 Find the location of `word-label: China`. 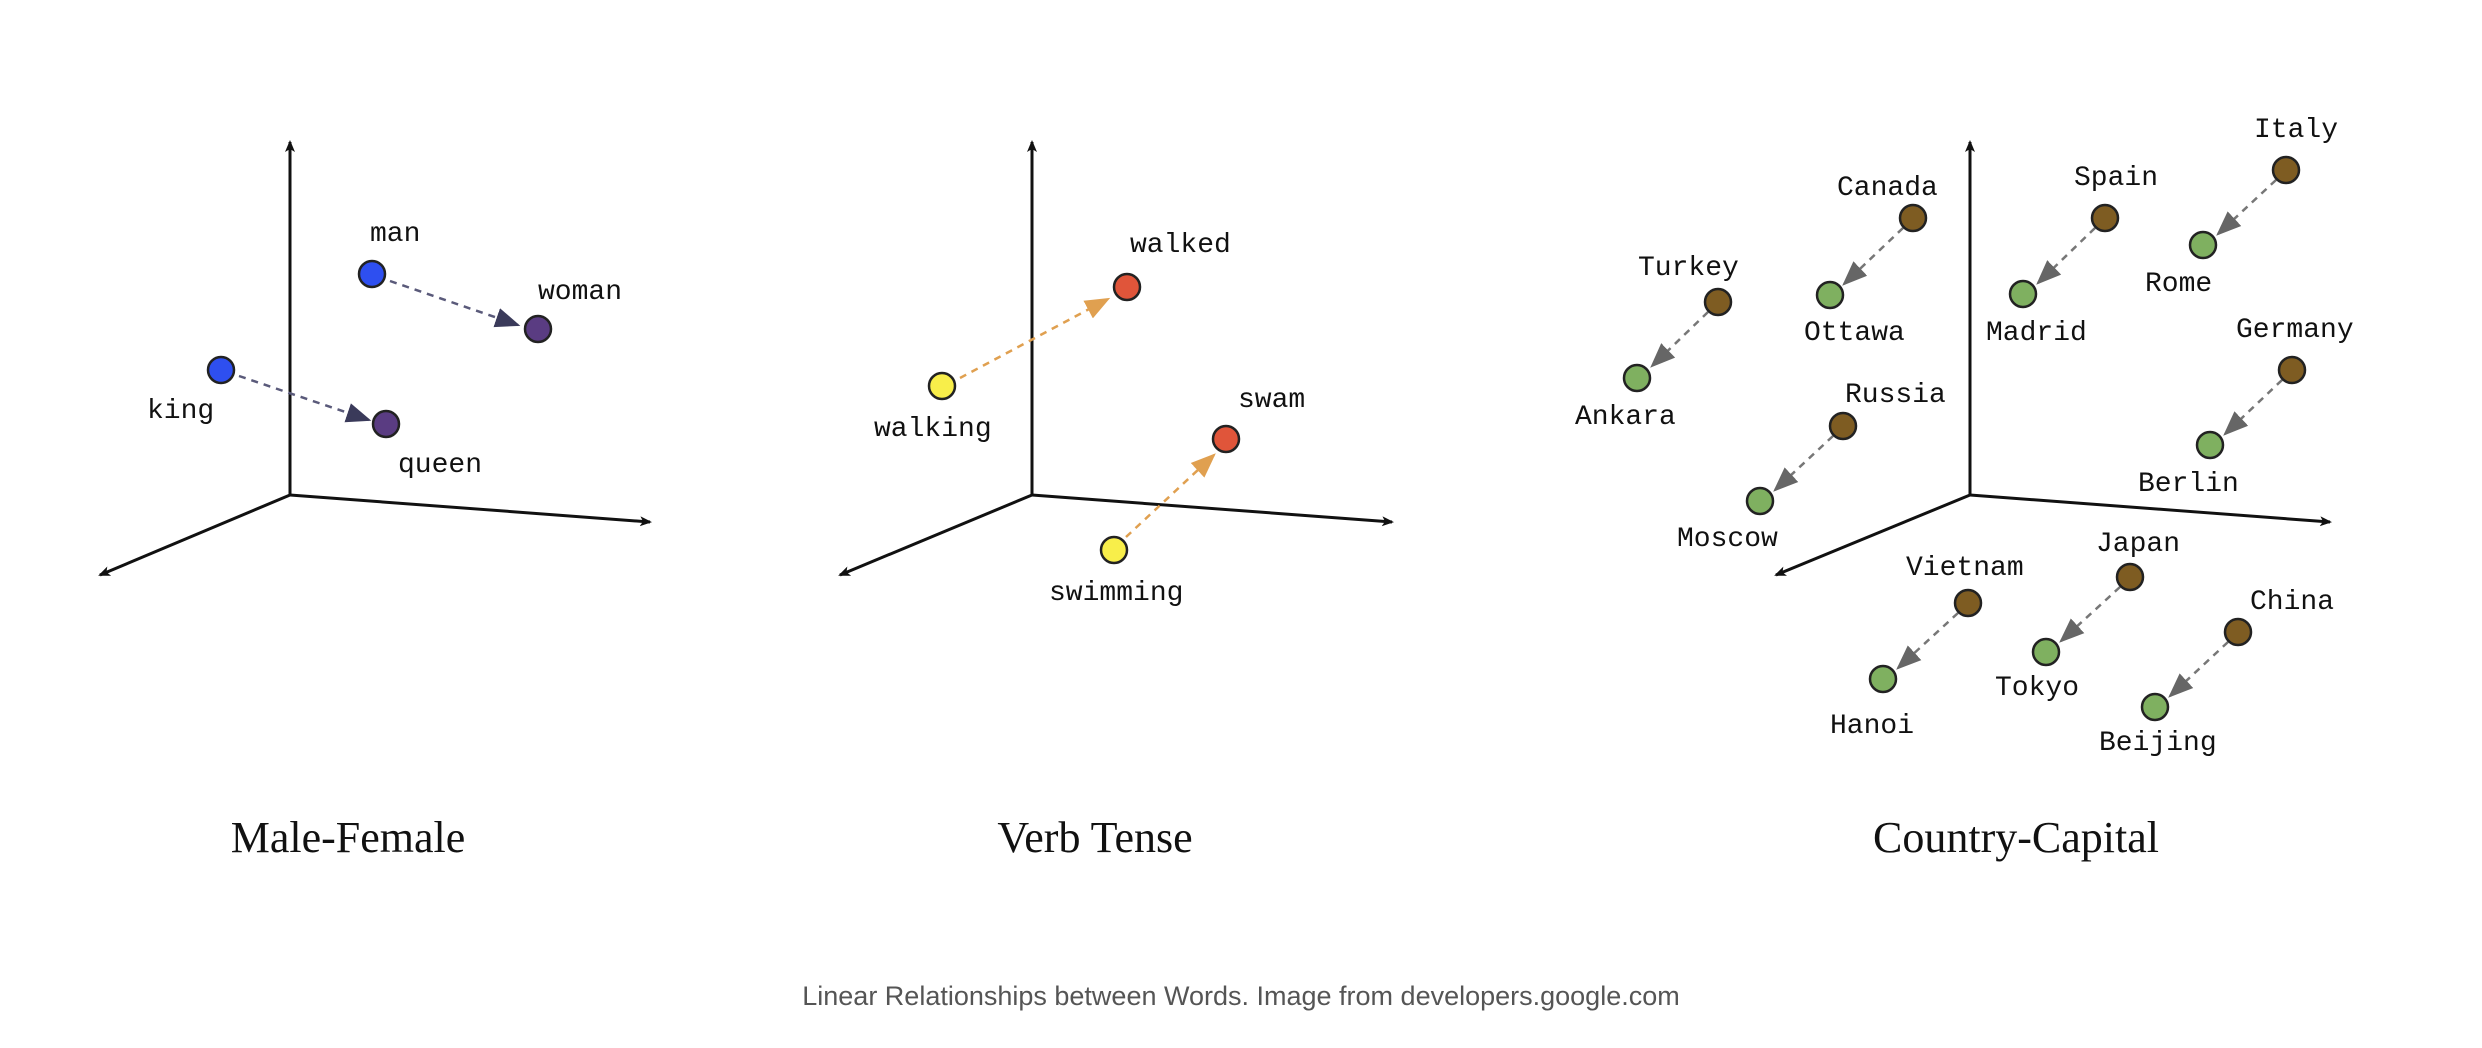

word-label: China is located at coordinates (2292, 602).